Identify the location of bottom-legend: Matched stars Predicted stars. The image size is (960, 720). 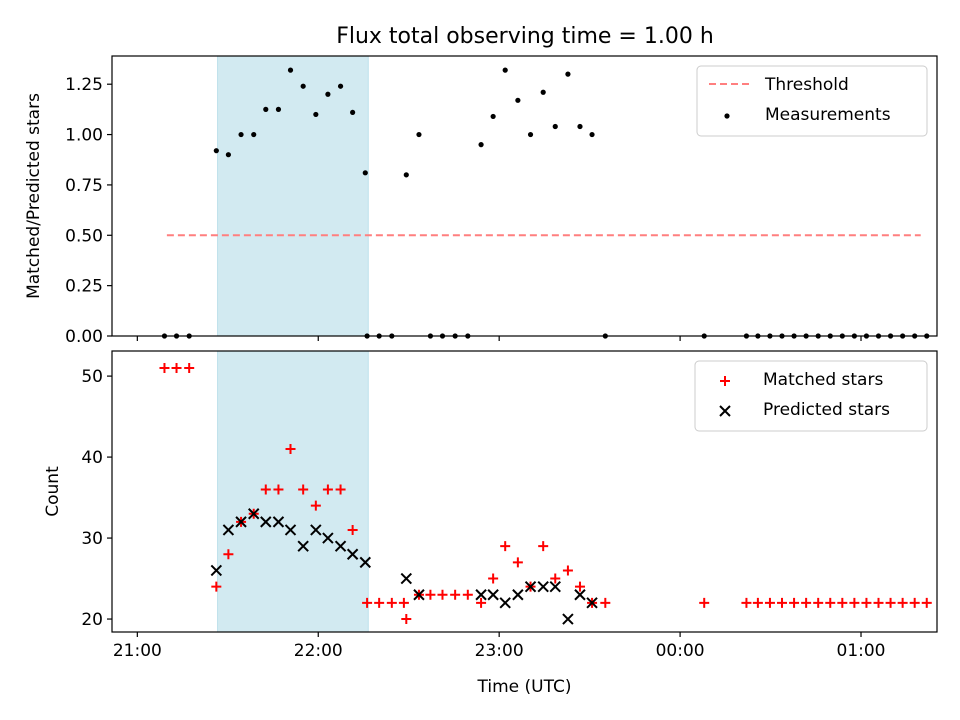
(811, 396).